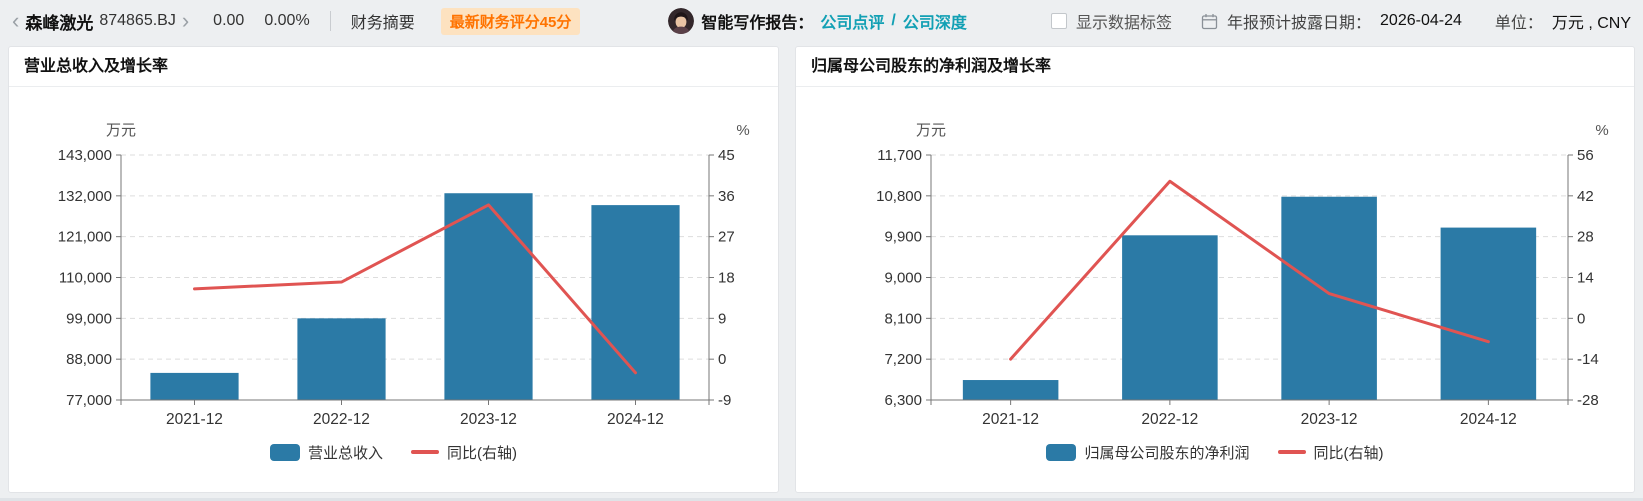  I want to click on link-company-deep: 公司深度, so click(934, 23).